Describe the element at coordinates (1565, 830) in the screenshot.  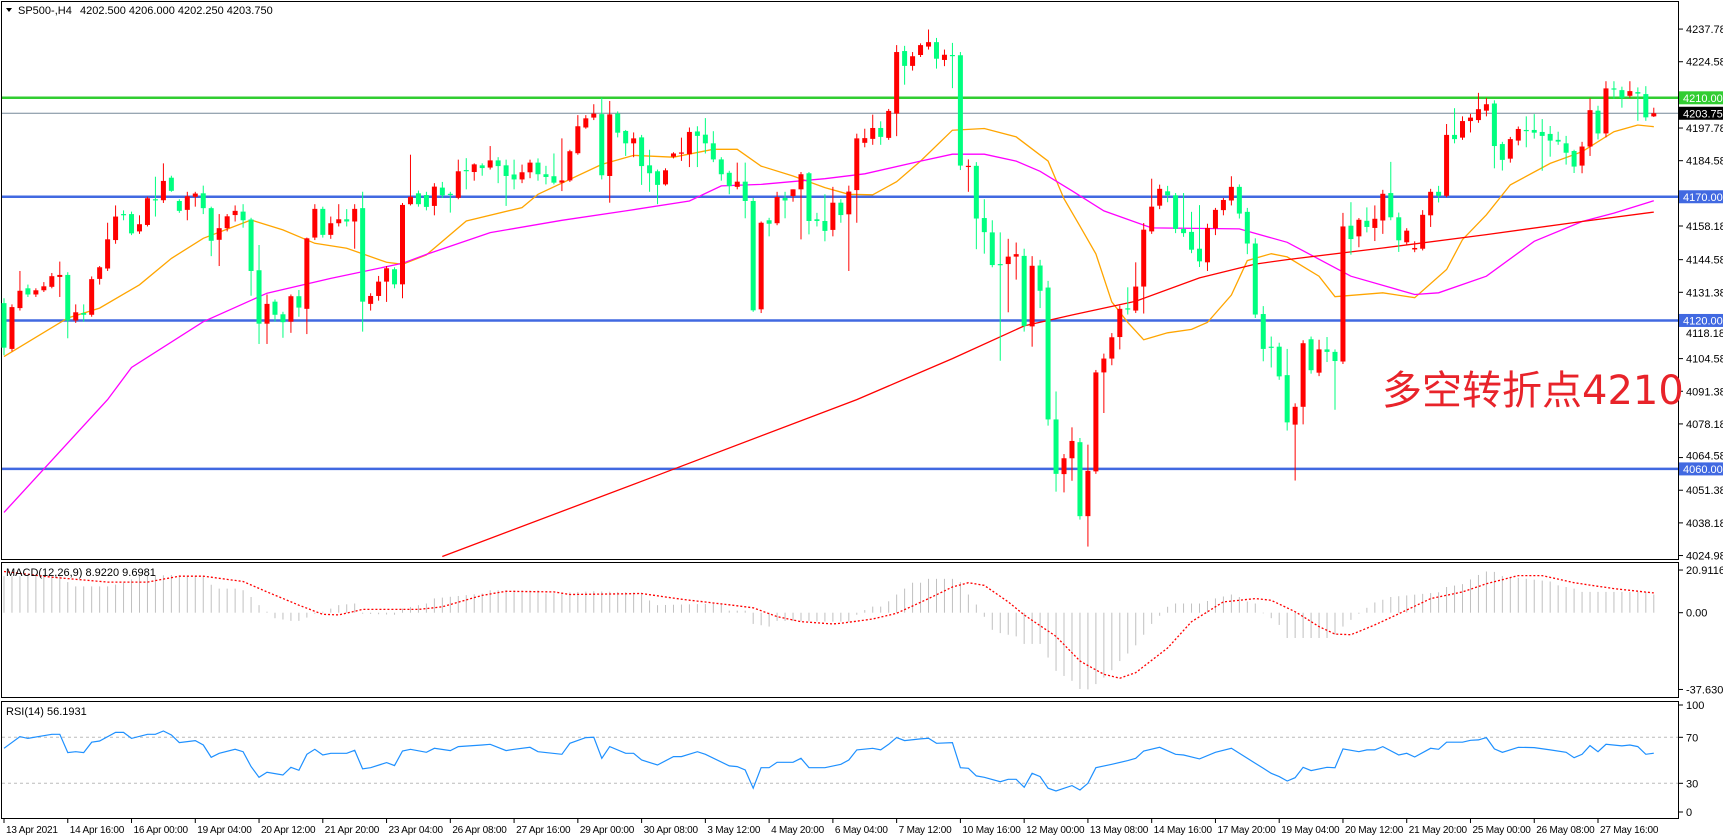
I see `time-tick-label: 26 May 08:00` at that location.